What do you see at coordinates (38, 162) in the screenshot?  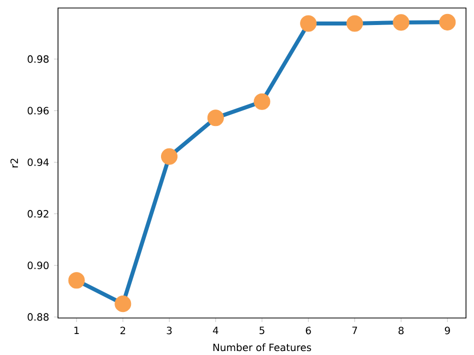 I see `y-tick-label: 0.94` at bounding box center [38, 162].